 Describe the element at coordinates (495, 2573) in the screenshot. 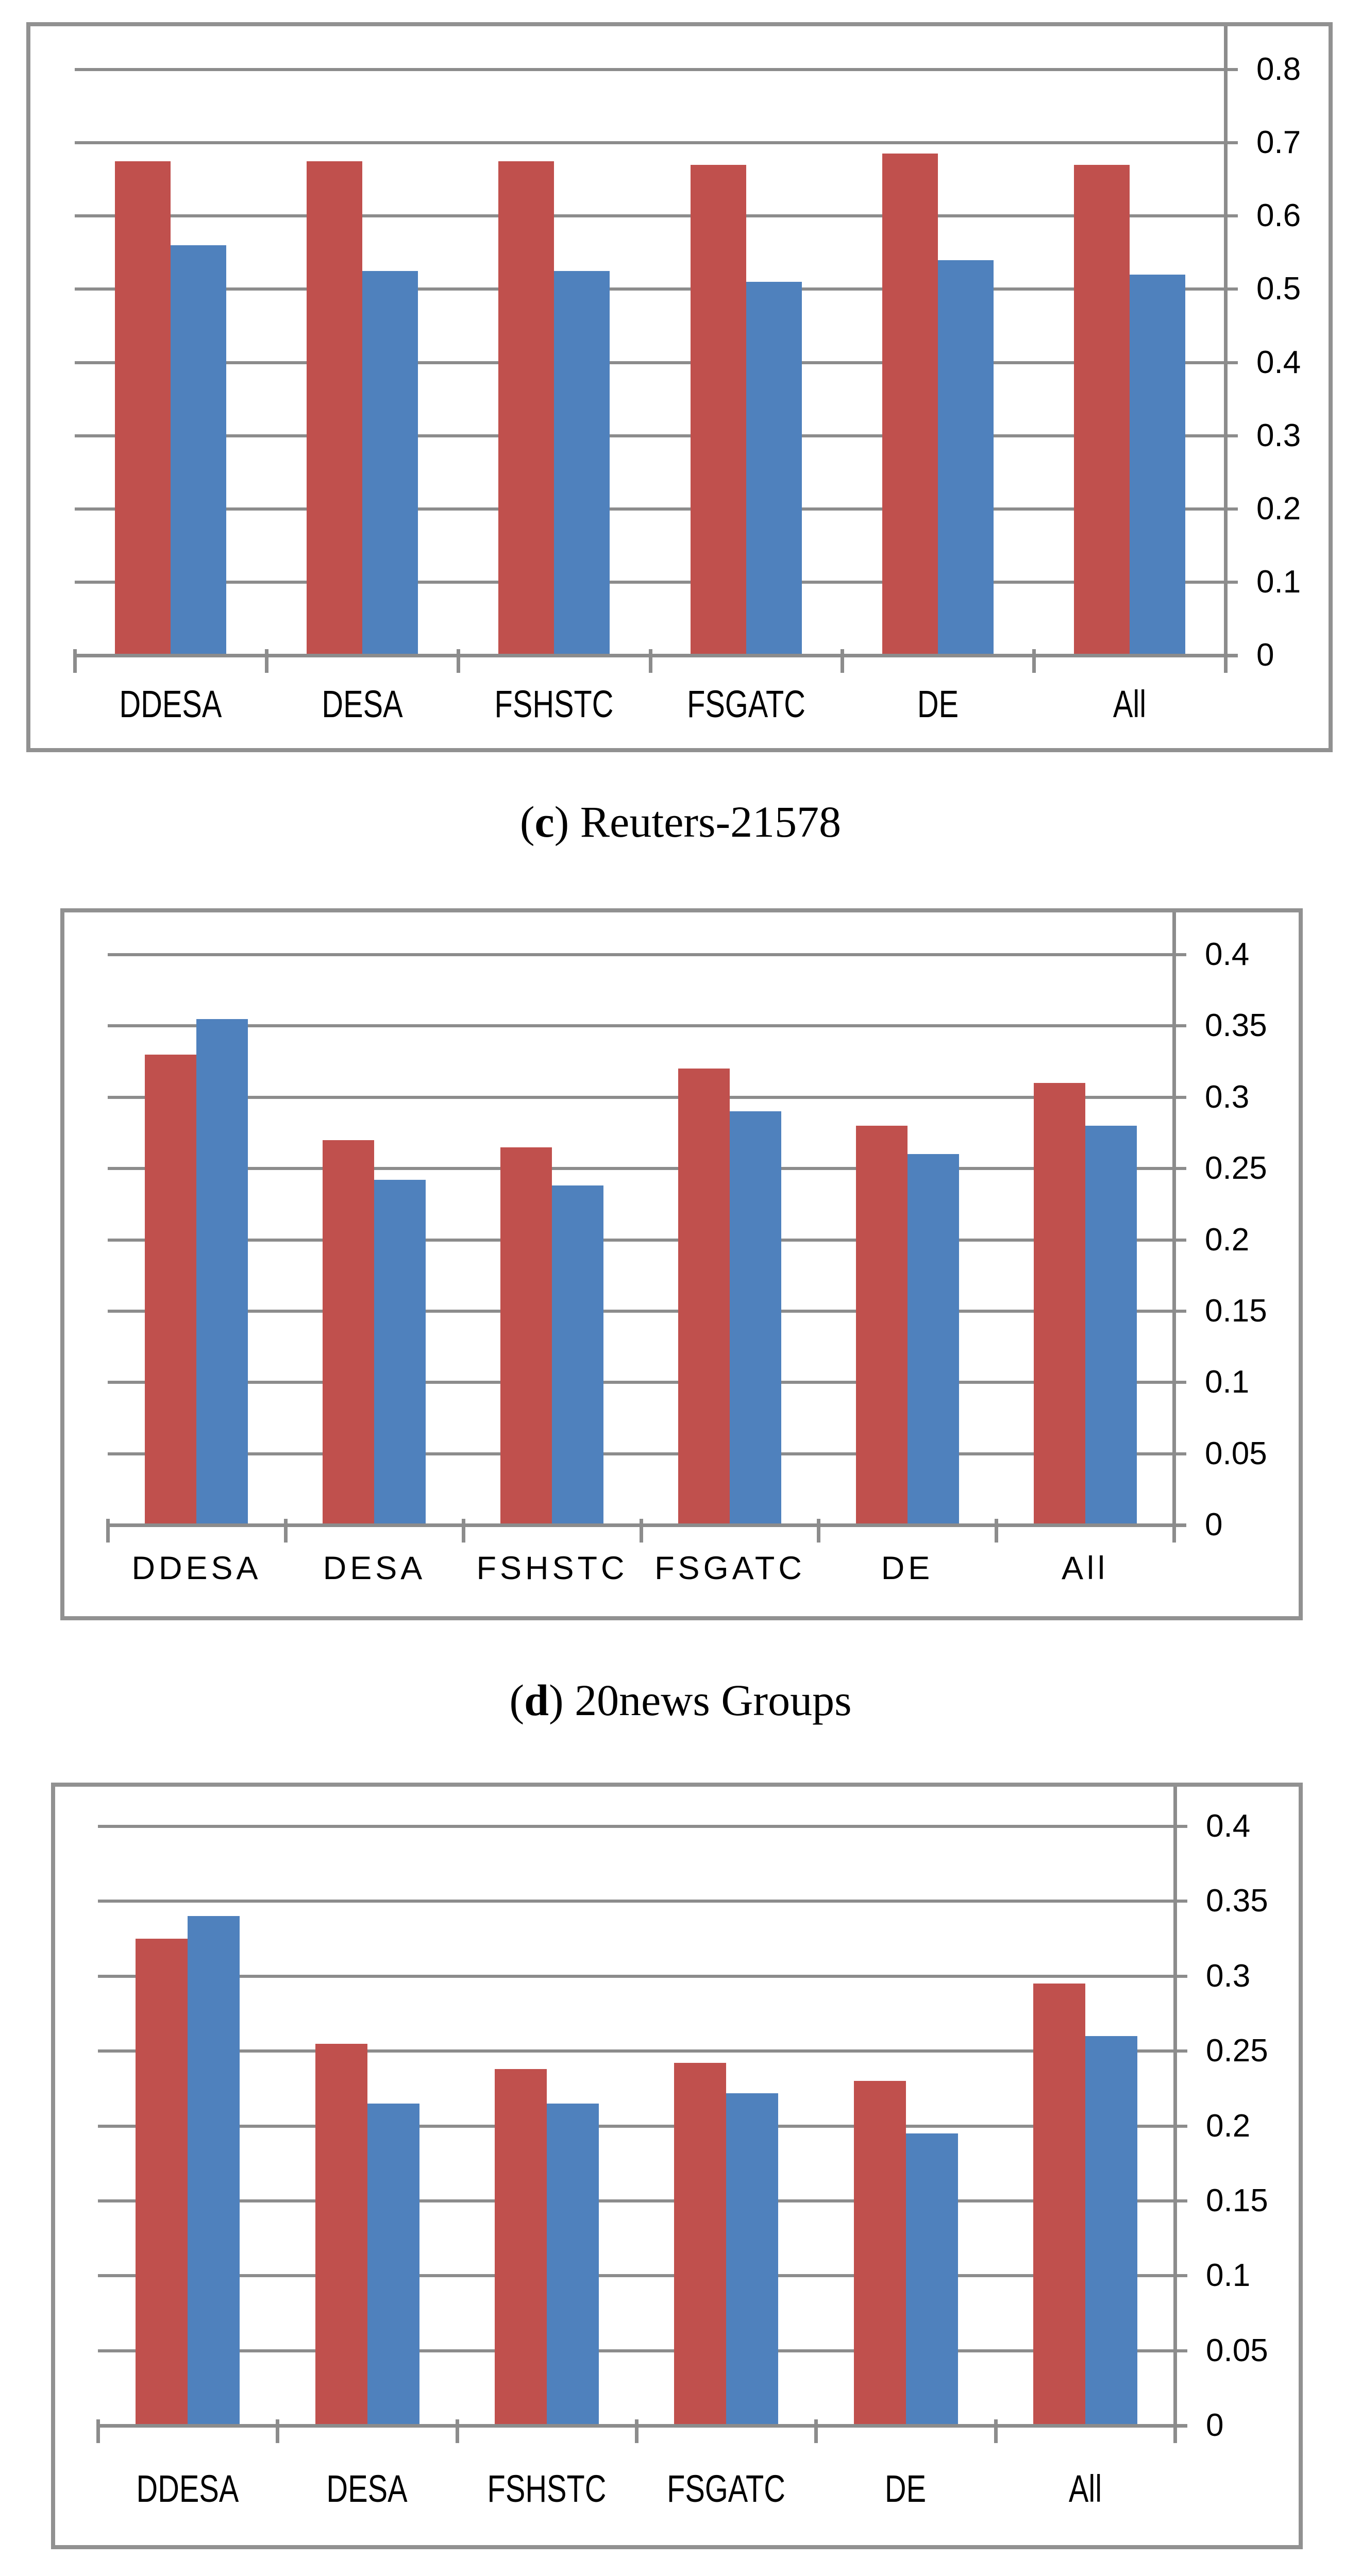

I see `caption-letter: e` at that location.